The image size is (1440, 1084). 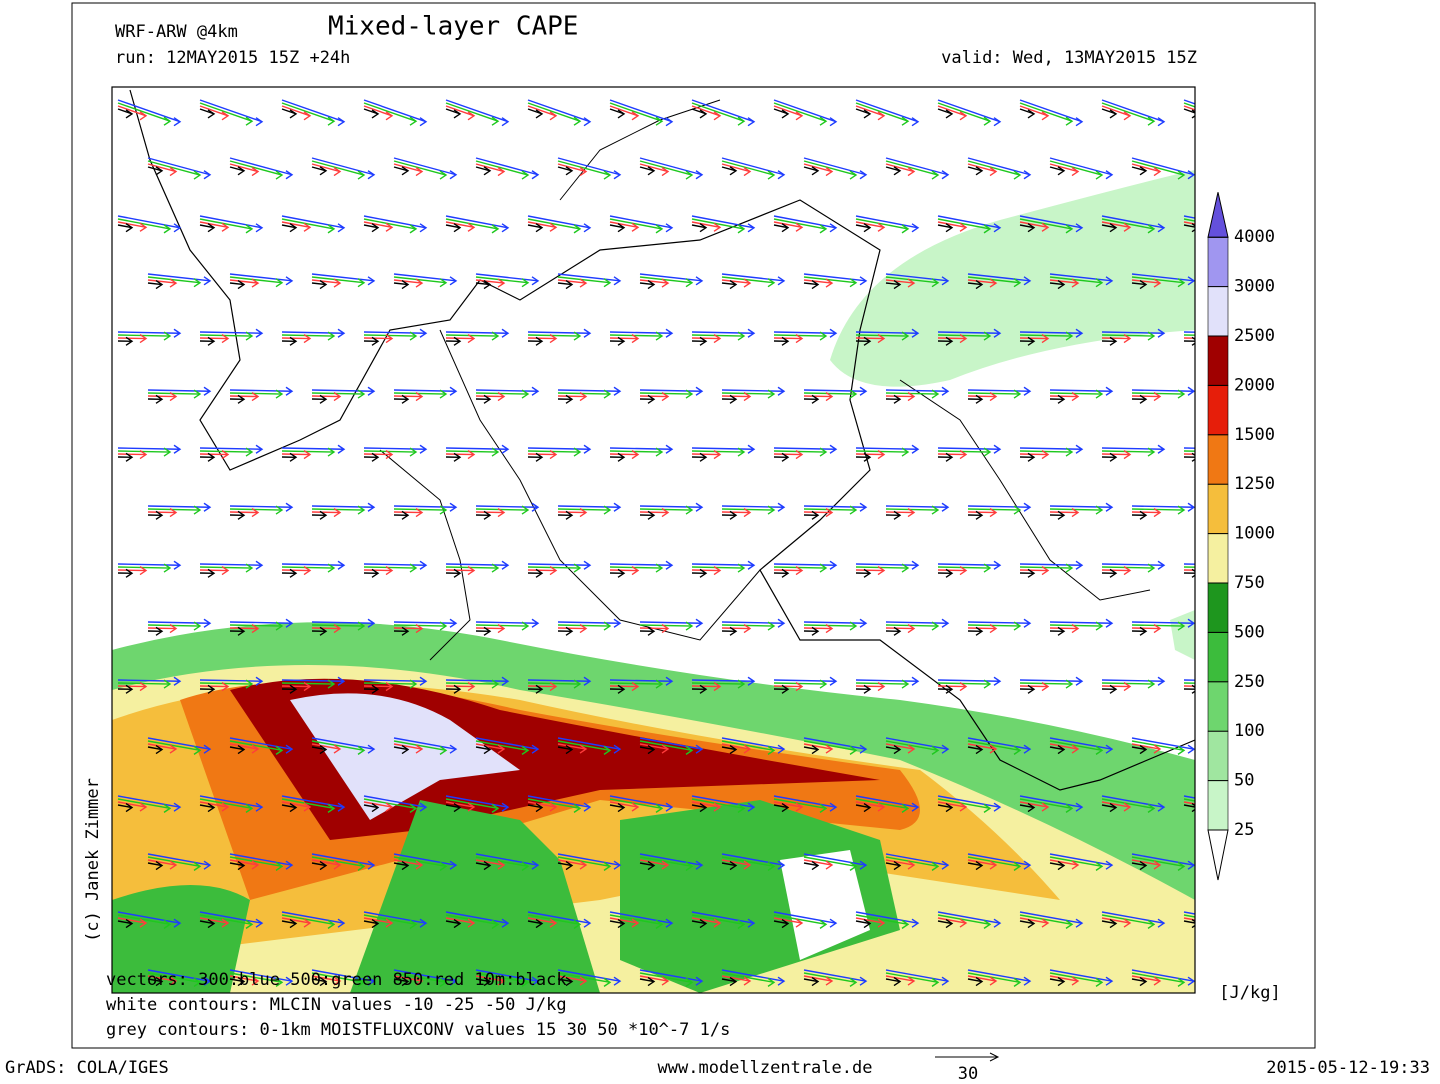 What do you see at coordinates (1254, 385) in the screenshot?
I see `colorbar-label: 2000` at bounding box center [1254, 385].